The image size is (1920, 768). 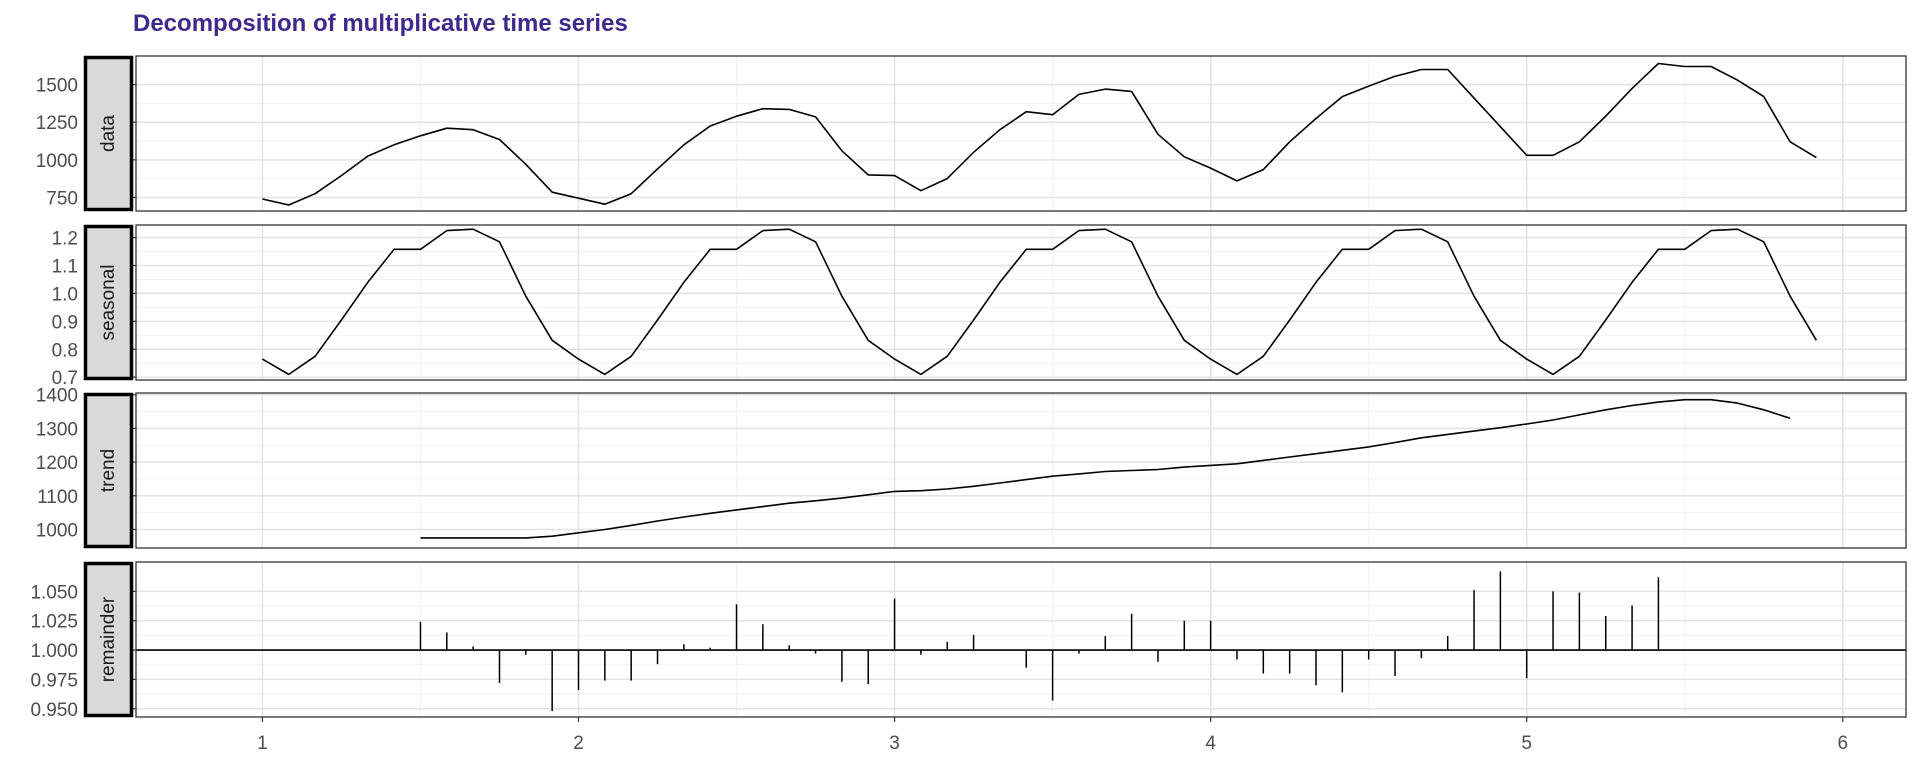 I want to click on panel-strip-label: data, so click(x=108, y=133).